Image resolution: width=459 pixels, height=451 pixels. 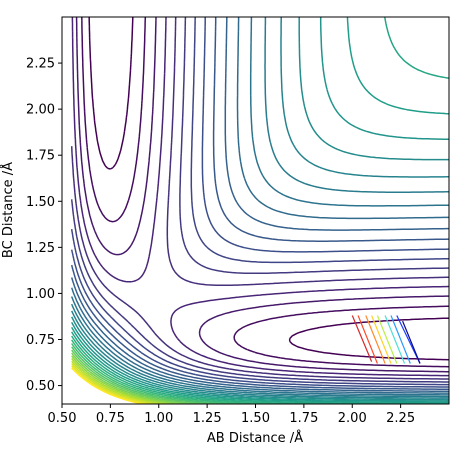 What do you see at coordinates (255, 438) in the screenshot?
I see `x-axis-label: AB Distance /Å` at bounding box center [255, 438].